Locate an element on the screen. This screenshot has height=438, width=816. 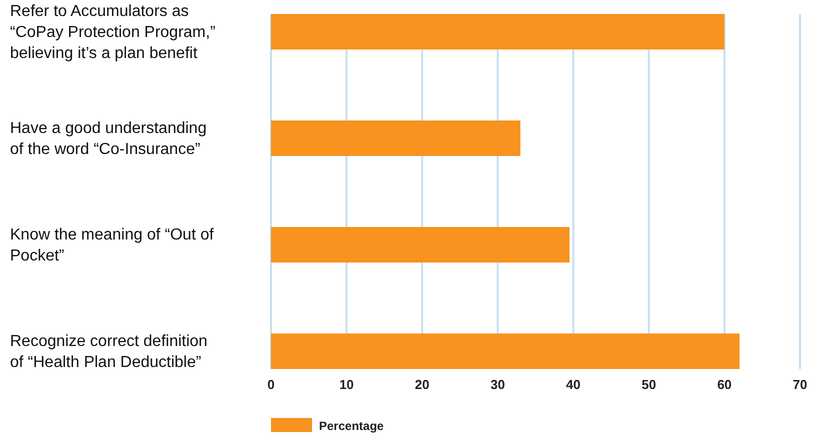
x-tick-label: 10 is located at coordinates (346, 384).